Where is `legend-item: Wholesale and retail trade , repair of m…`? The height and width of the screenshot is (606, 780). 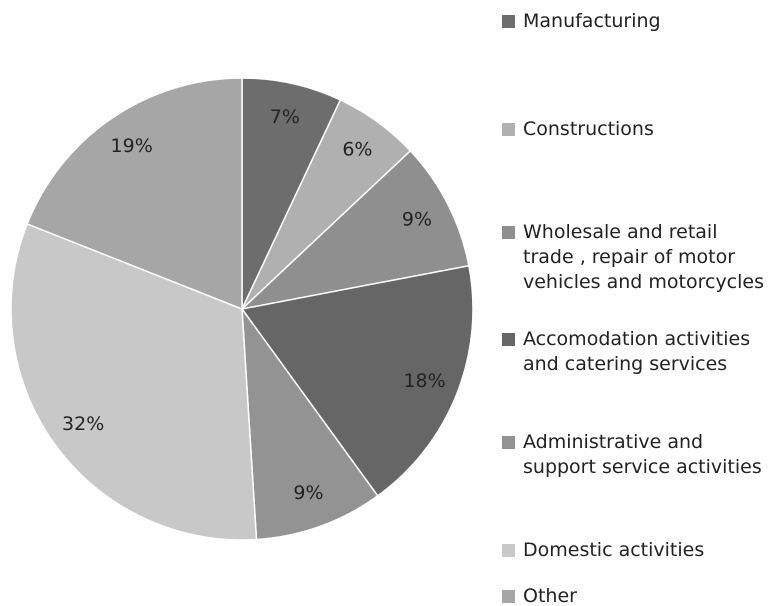 legend-item: Wholesale and retail trade , repair of m… is located at coordinates (637, 257).